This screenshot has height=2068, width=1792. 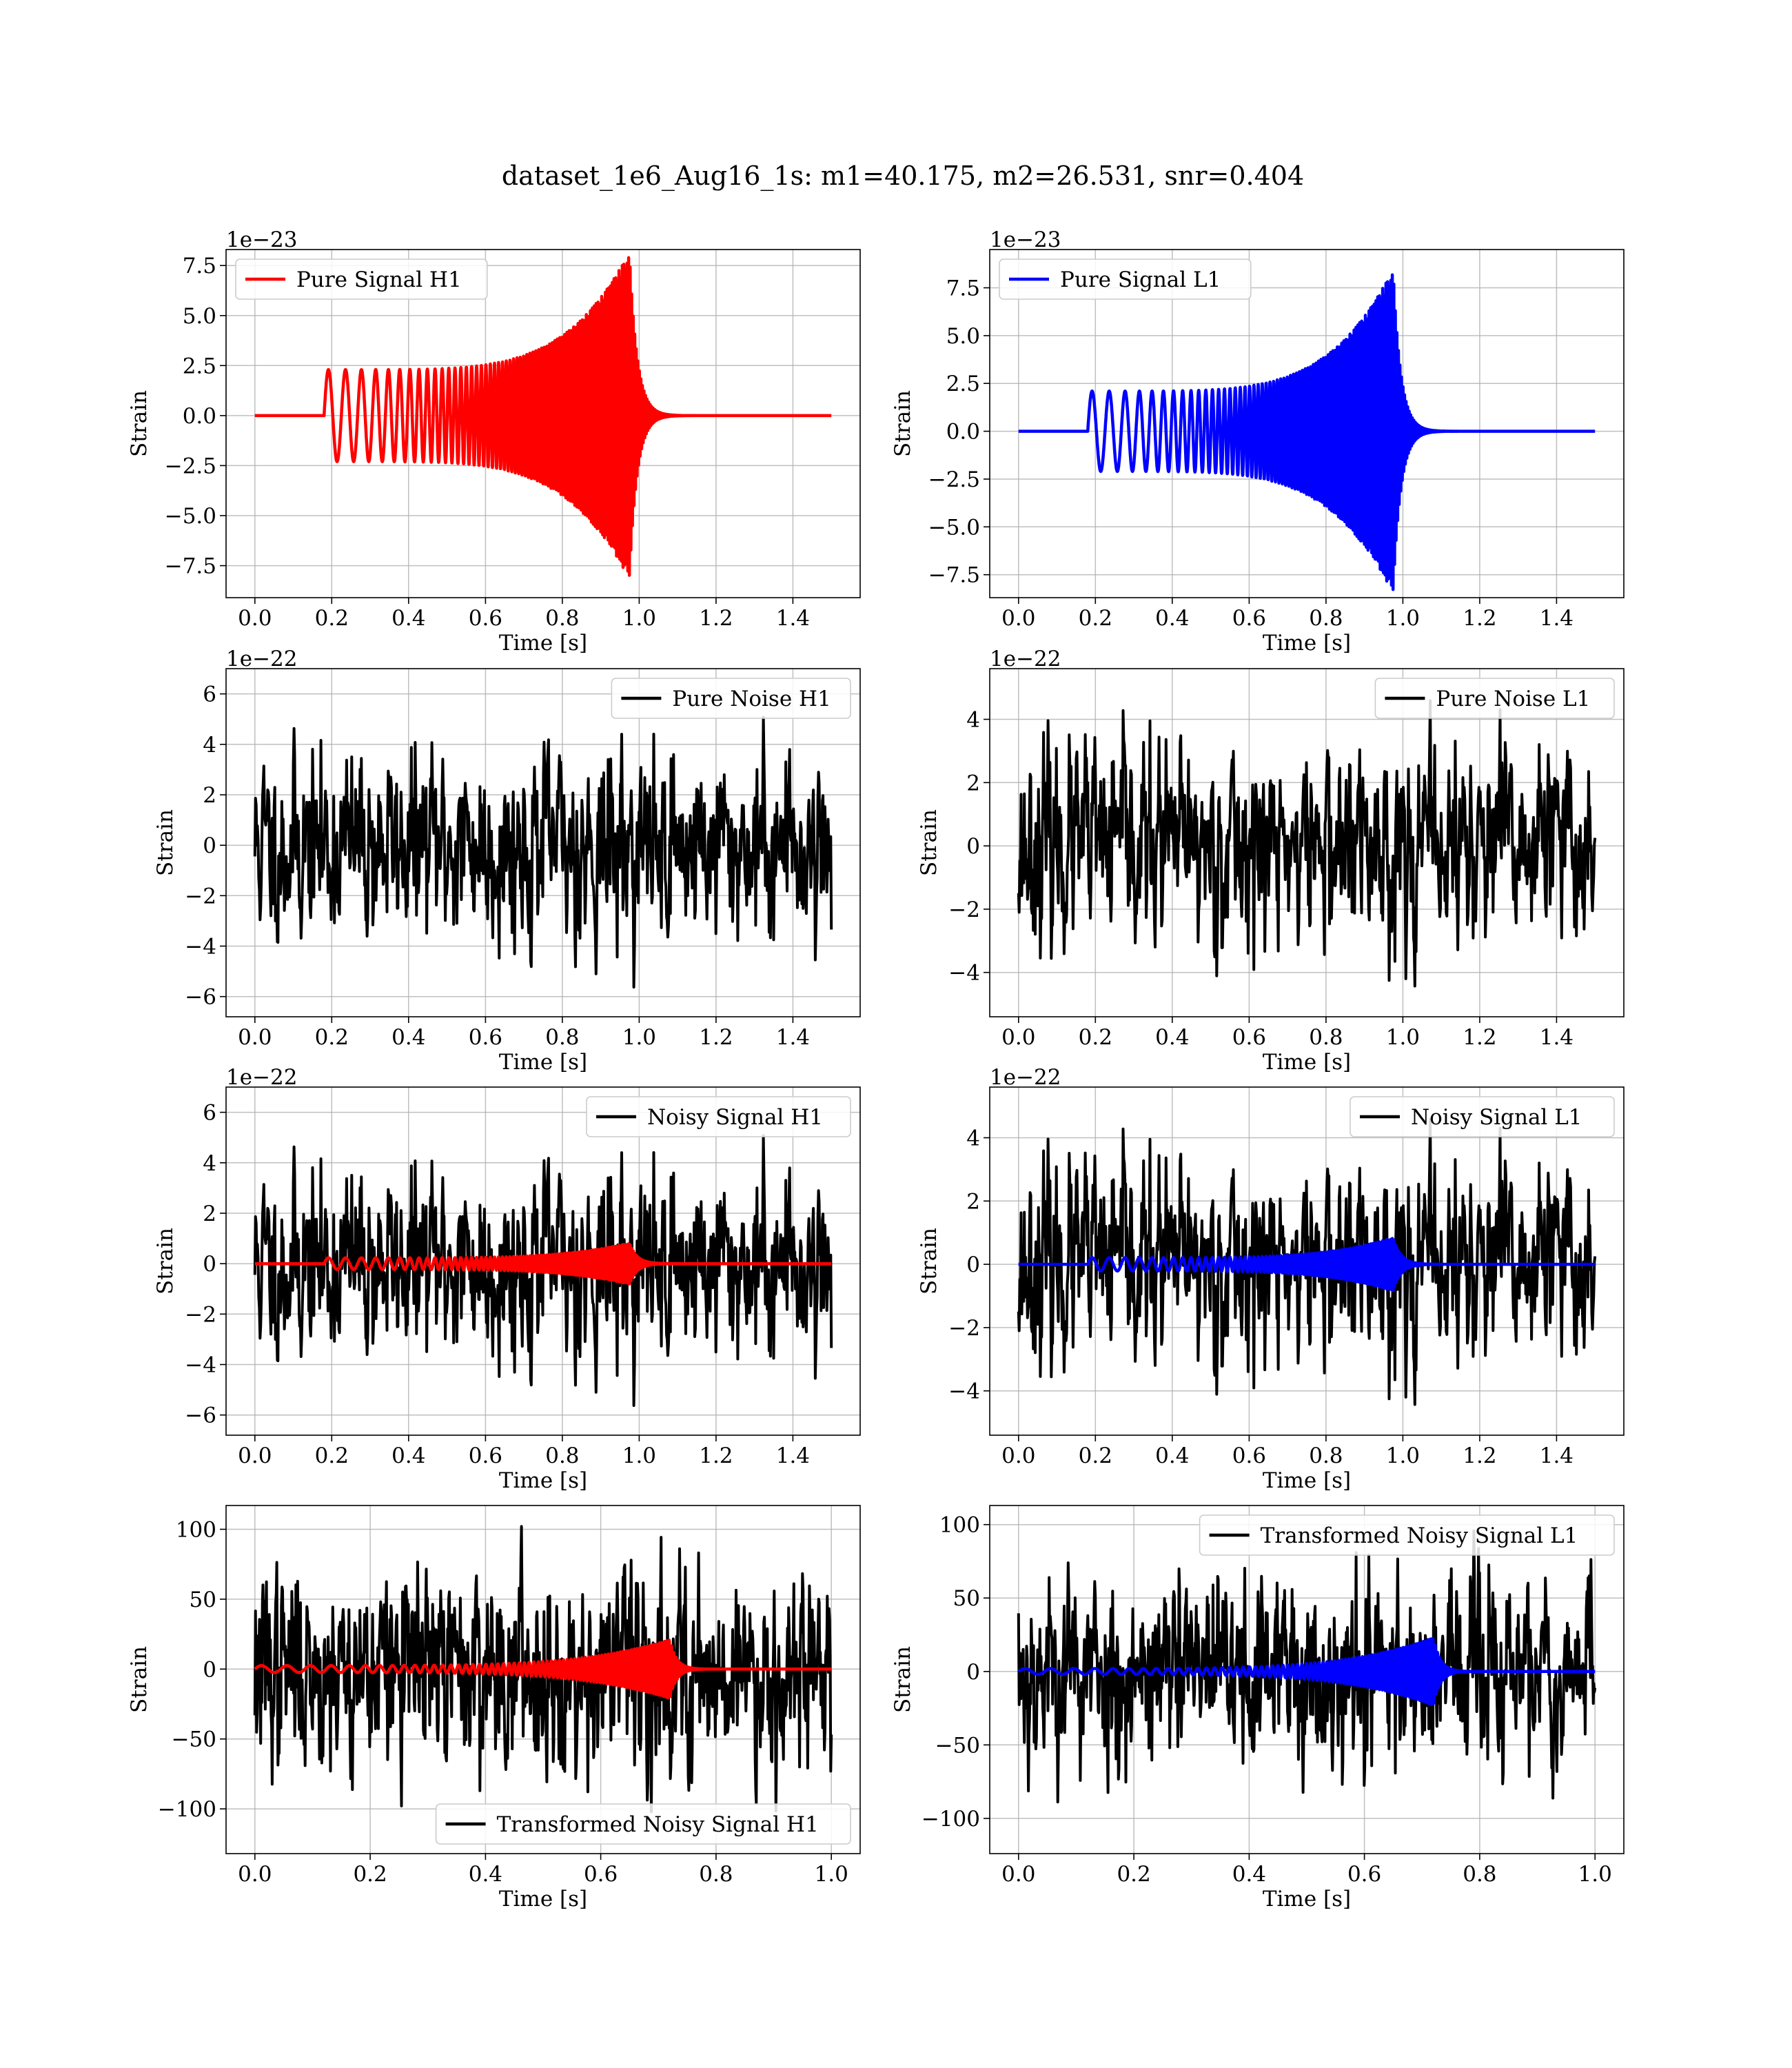 What do you see at coordinates (379, 279) in the screenshot?
I see `legend-label: Pure Signal H1` at bounding box center [379, 279].